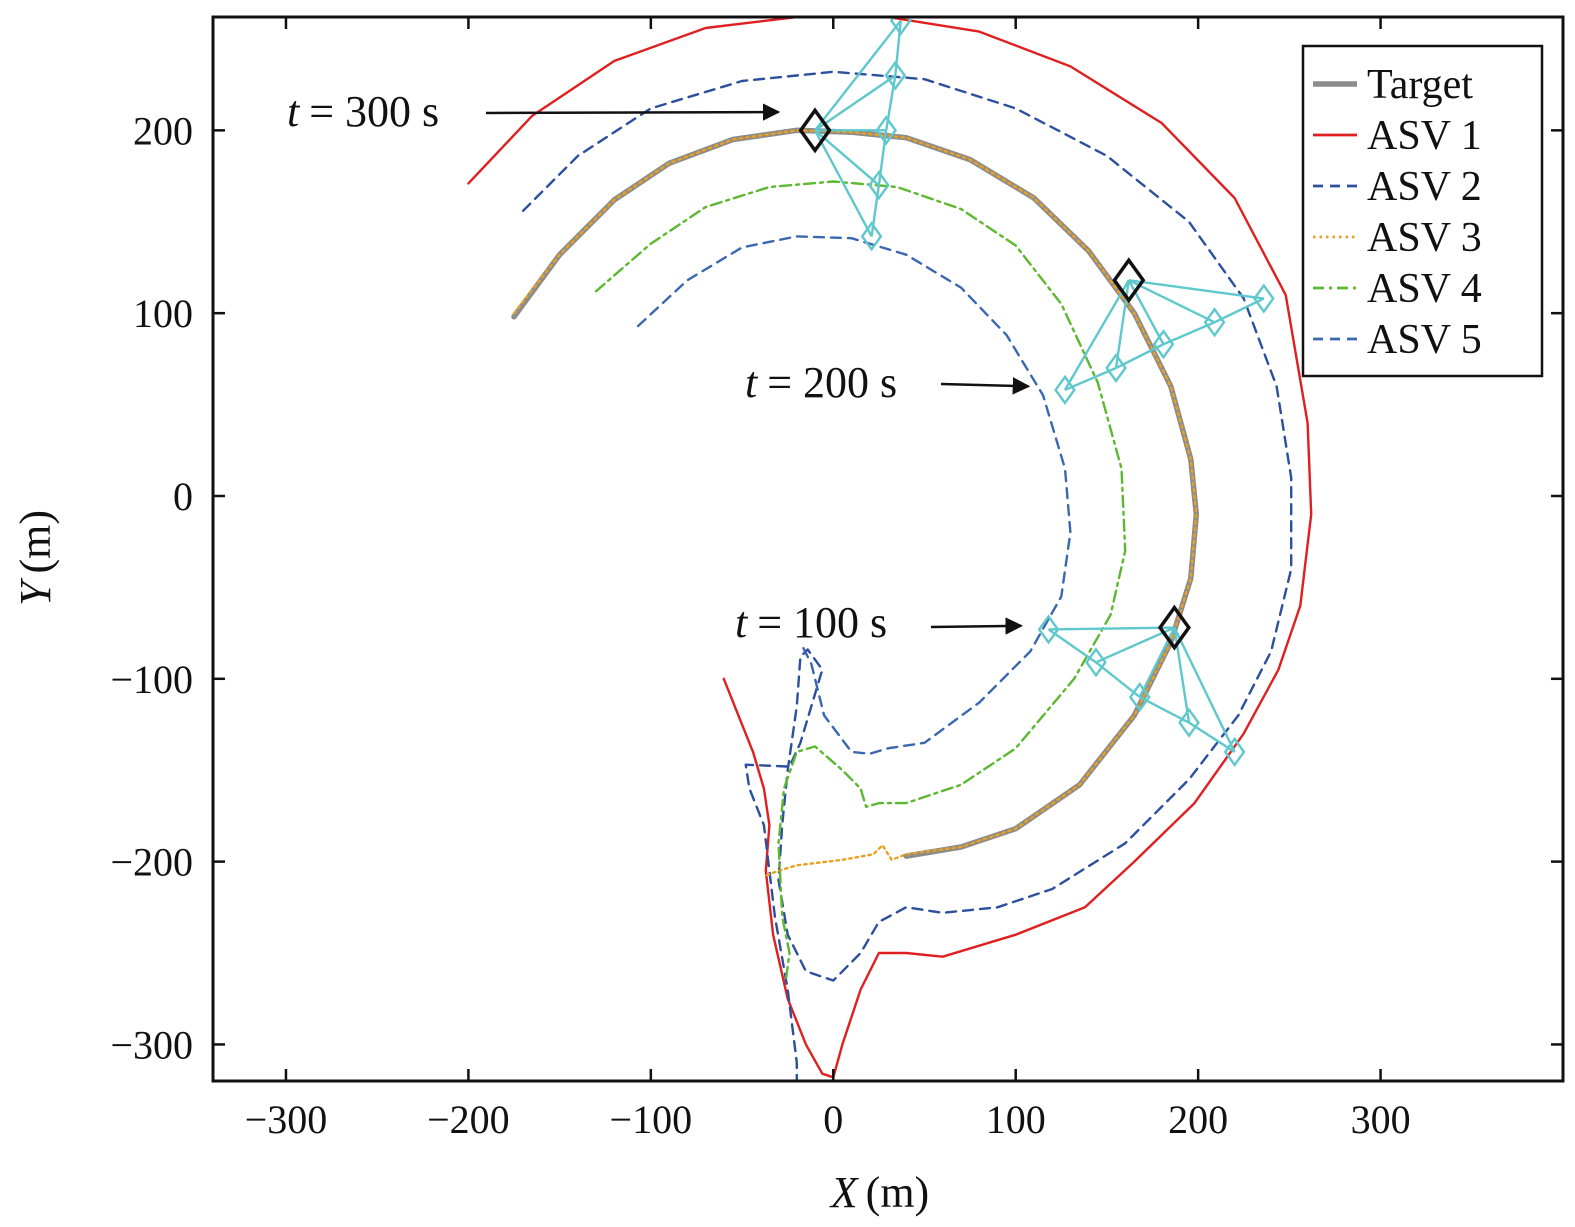 The width and height of the screenshot is (1575, 1227). What do you see at coordinates (286, 1119) in the screenshot?
I see `x-tick-label: −300` at bounding box center [286, 1119].